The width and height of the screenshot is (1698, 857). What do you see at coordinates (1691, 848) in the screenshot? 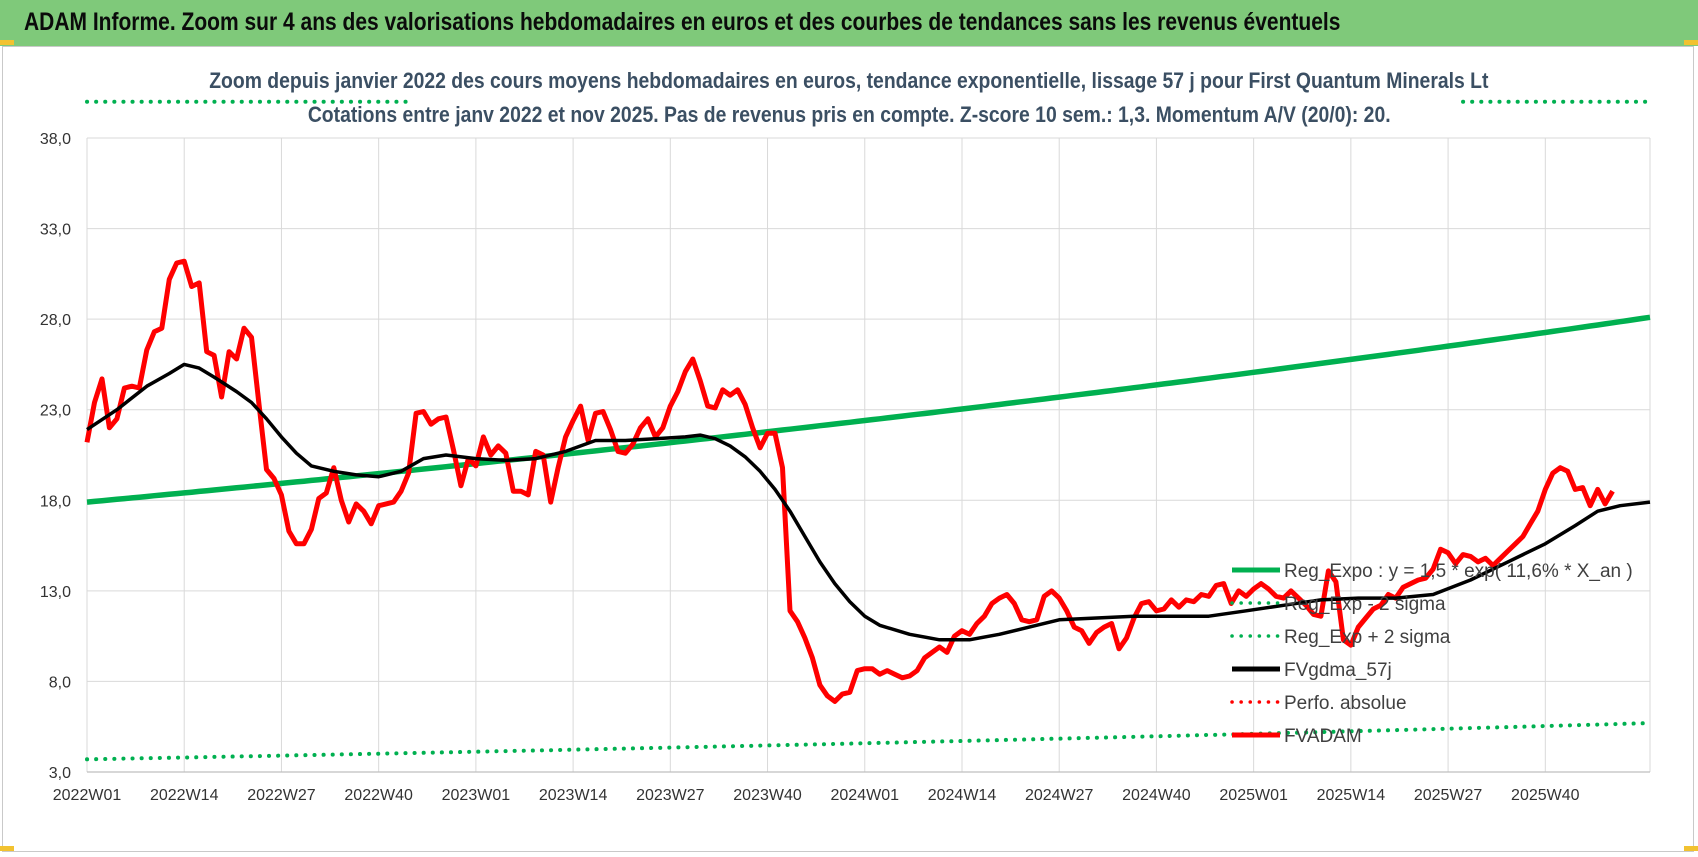
I see `frame-corner-bottom-right` at bounding box center [1691, 848].